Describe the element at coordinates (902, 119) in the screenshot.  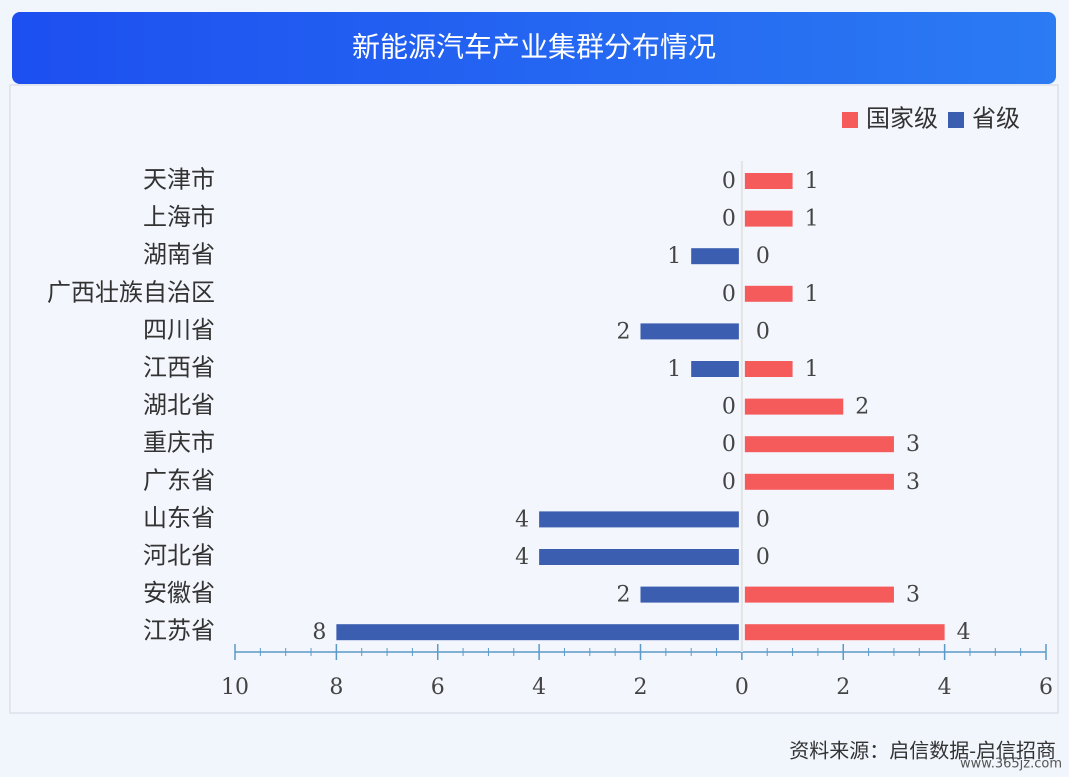
I see `legend-label: 国家级` at that location.